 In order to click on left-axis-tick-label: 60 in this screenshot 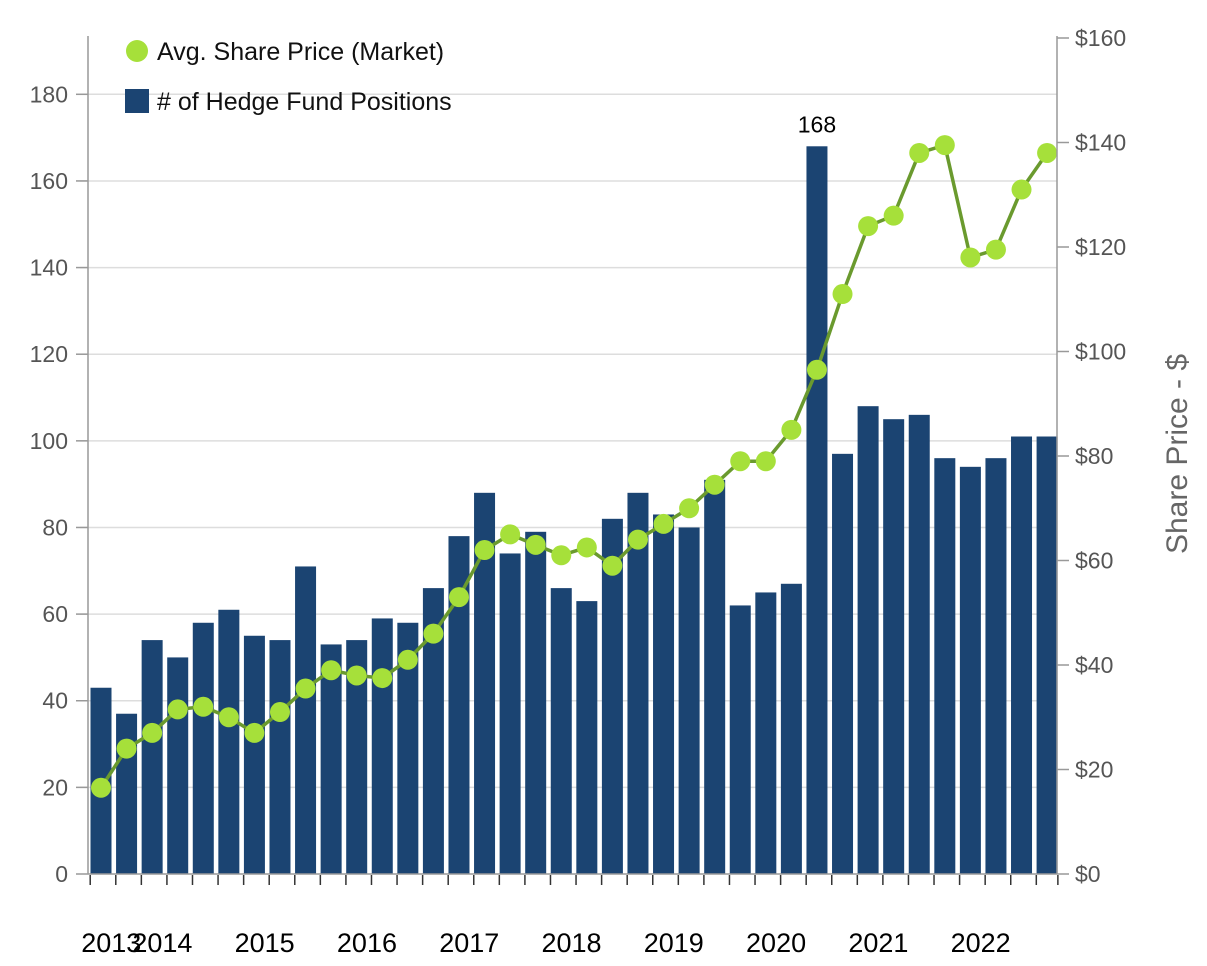, I will do `click(55, 614)`.